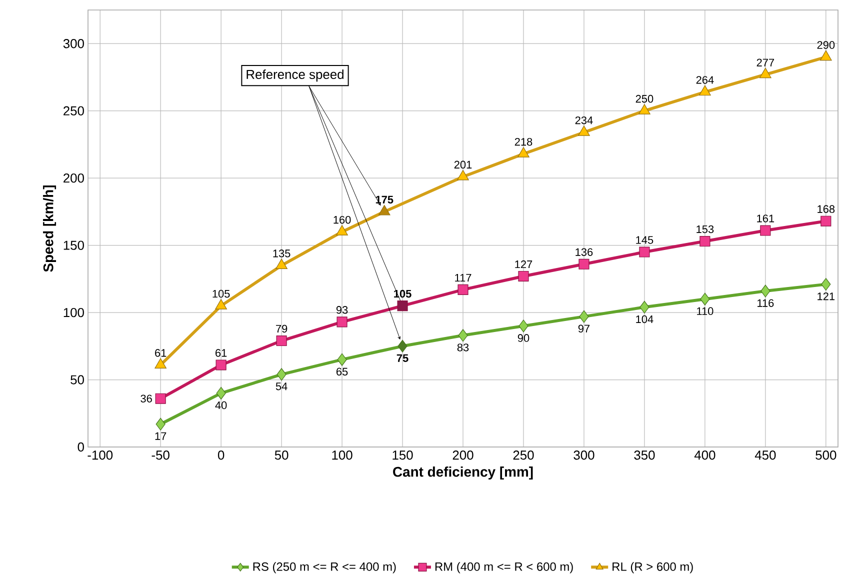 This screenshot has width=852, height=578. Describe the element at coordinates (324, 568) in the screenshot. I see `legend-label: RS (250 m <= R <= 400 m)` at that location.